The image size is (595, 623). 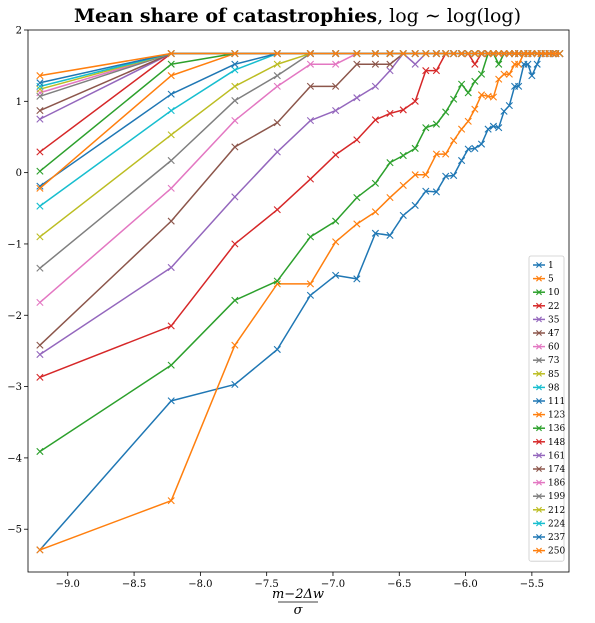 What do you see at coordinates (556, 429) in the screenshot?
I see `legend-label: 136` at bounding box center [556, 429].